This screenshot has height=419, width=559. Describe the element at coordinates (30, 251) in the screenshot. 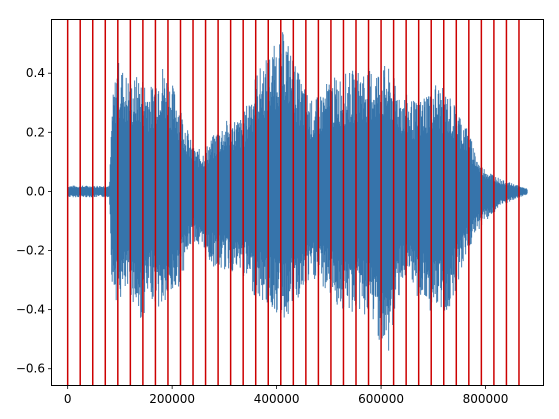

I see `y-tick-label: −0.2` at that location.